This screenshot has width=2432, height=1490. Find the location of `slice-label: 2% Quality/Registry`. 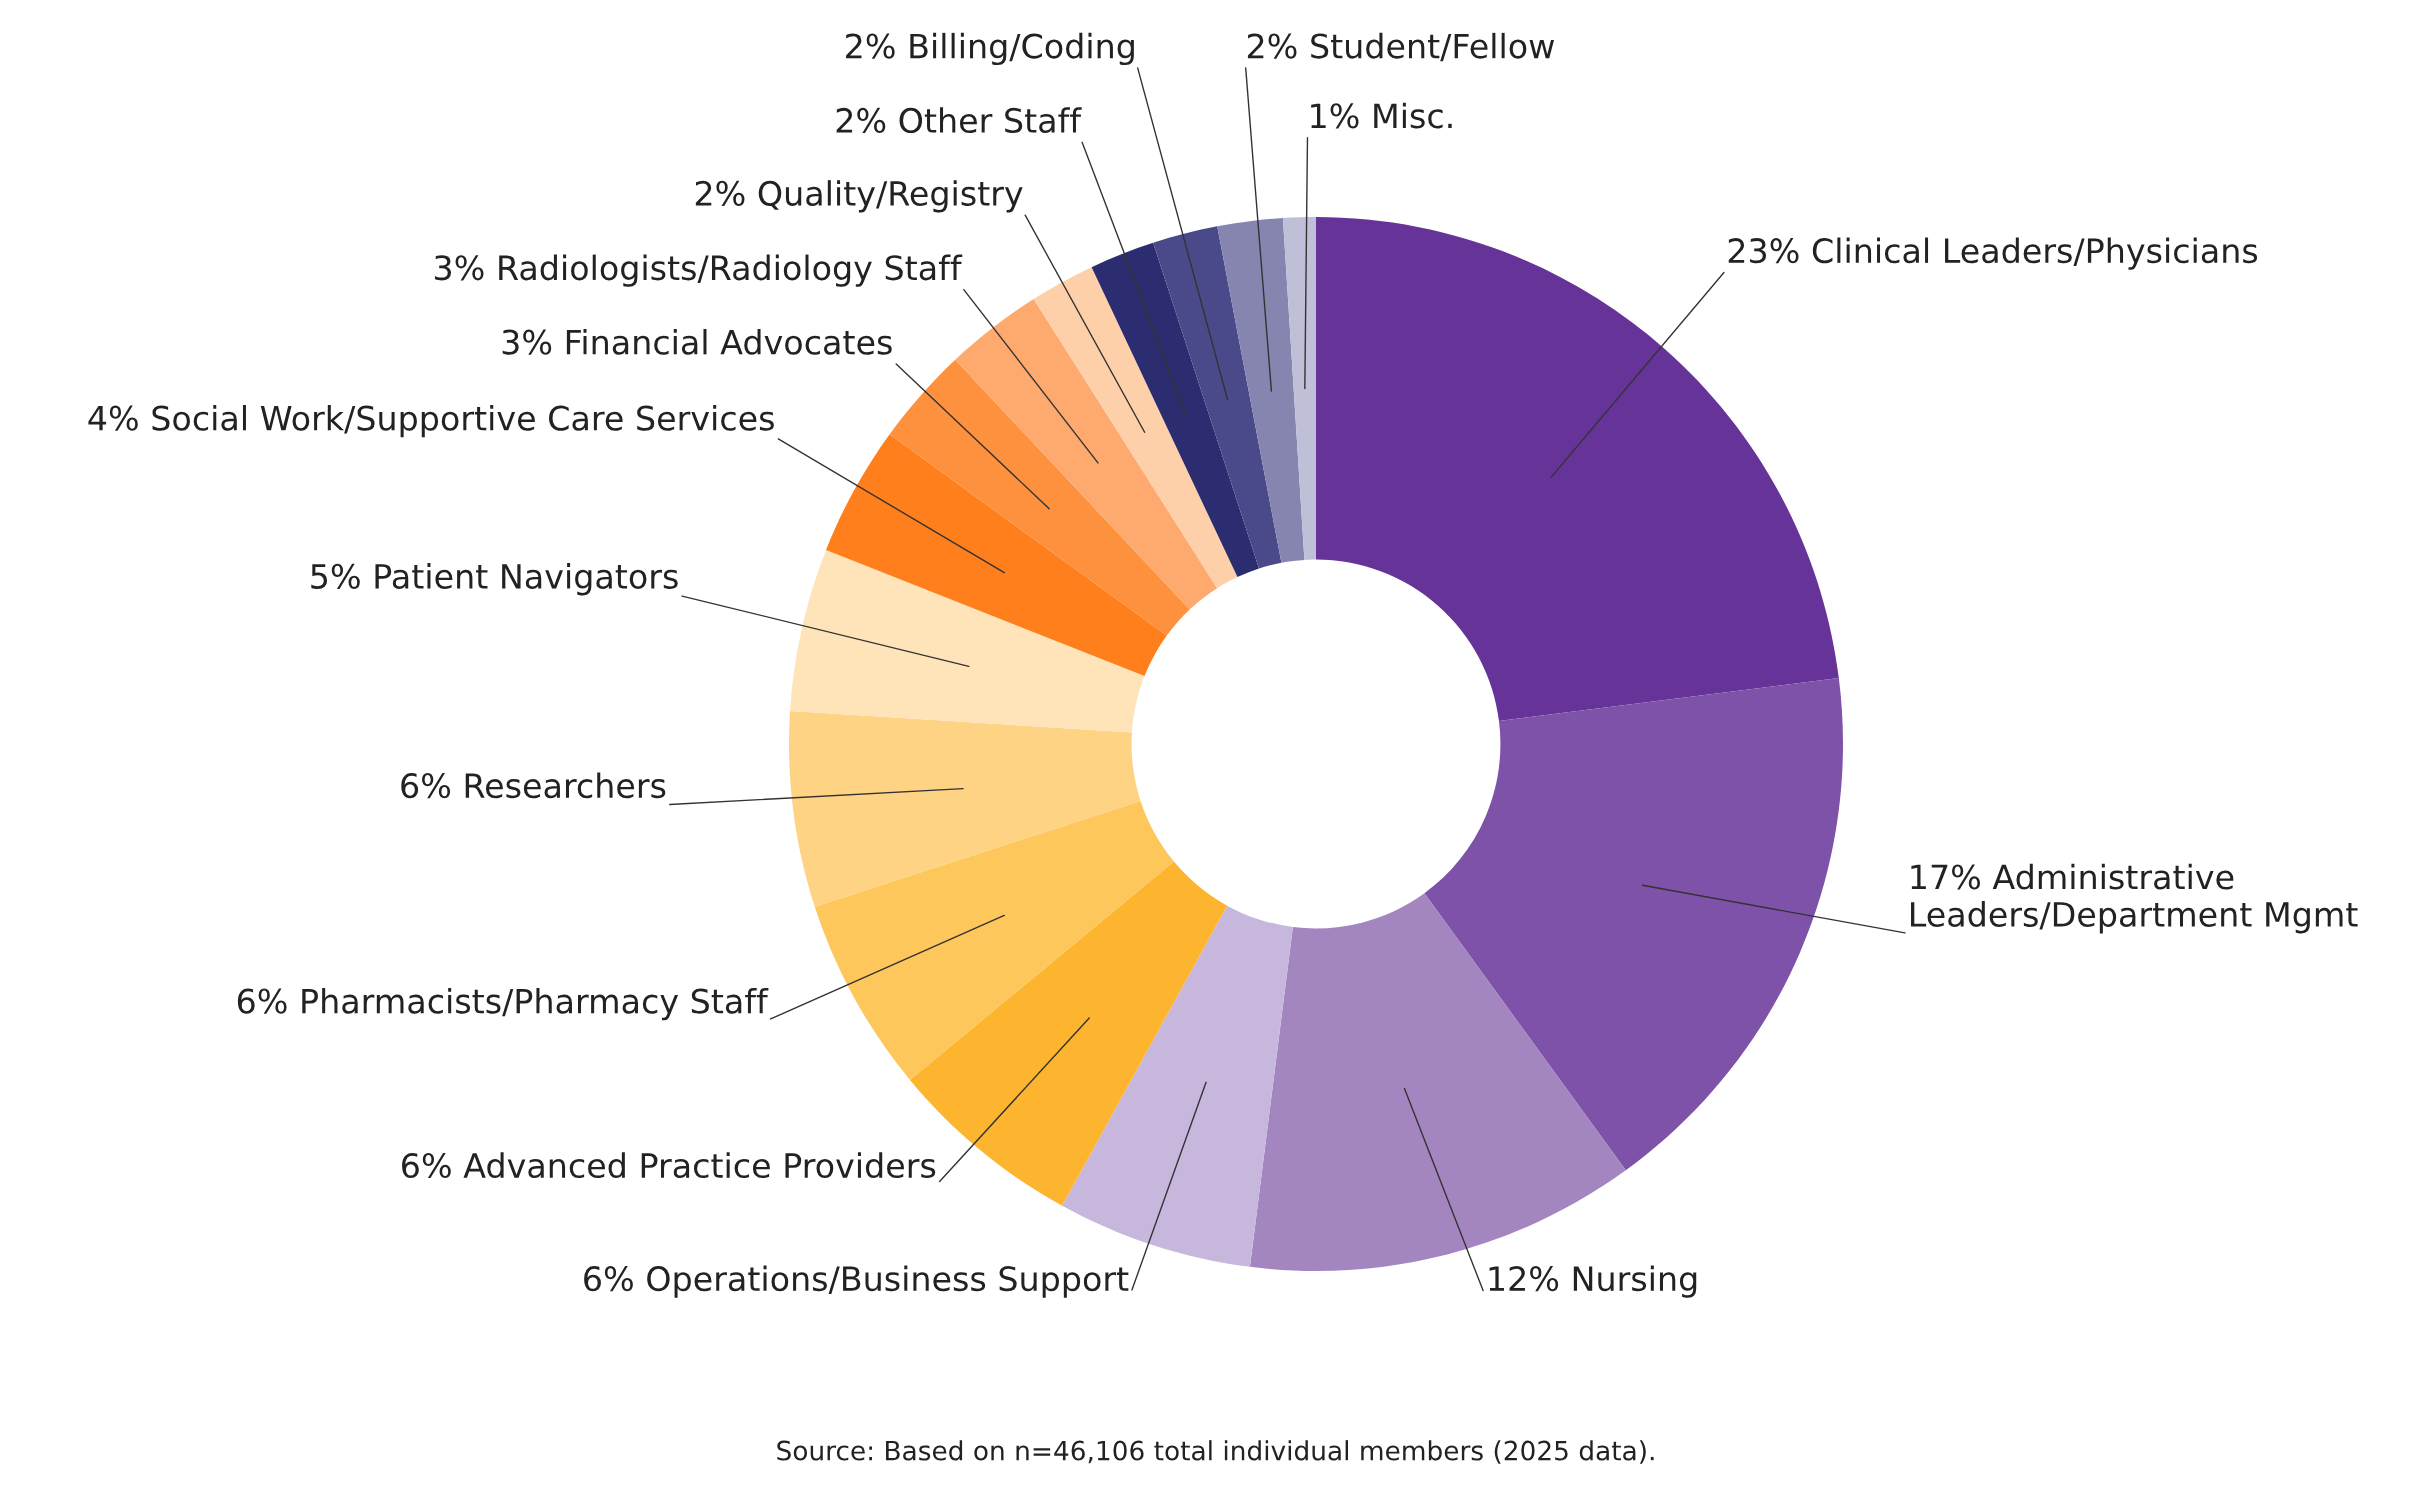

slice-label: 2% Quality/Registry is located at coordinates (859, 196).